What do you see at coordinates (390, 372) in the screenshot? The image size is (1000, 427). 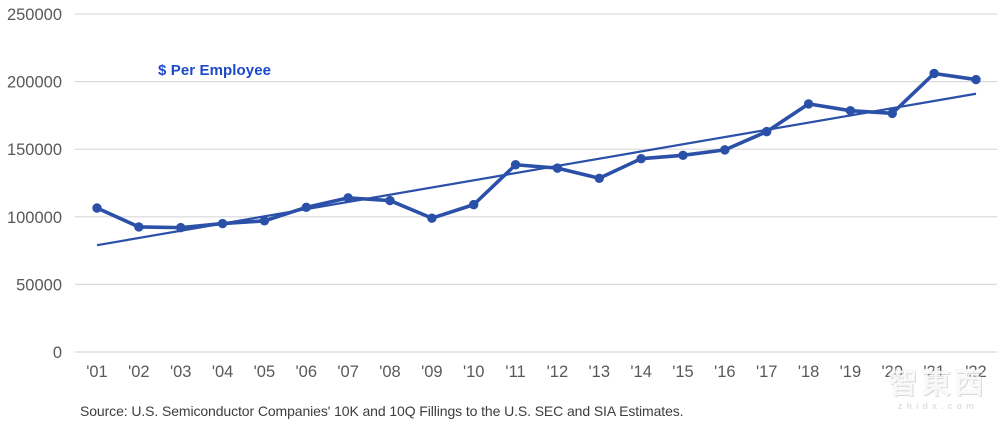 I see `x-axis-tick-label: '08` at bounding box center [390, 372].